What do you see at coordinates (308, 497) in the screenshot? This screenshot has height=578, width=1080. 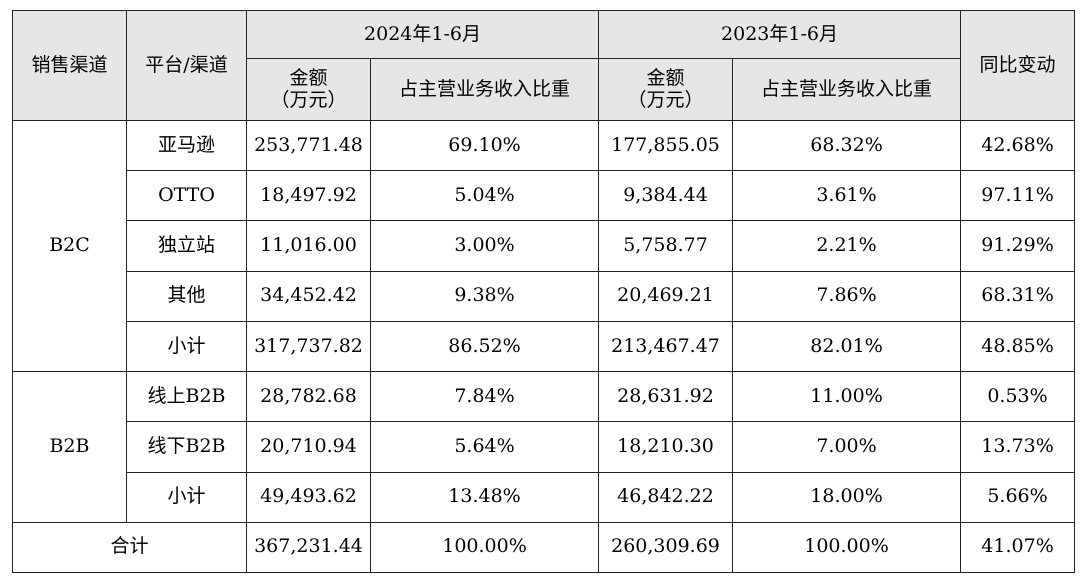 I see `amount-2024-cell: 49,493.62` at bounding box center [308, 497].